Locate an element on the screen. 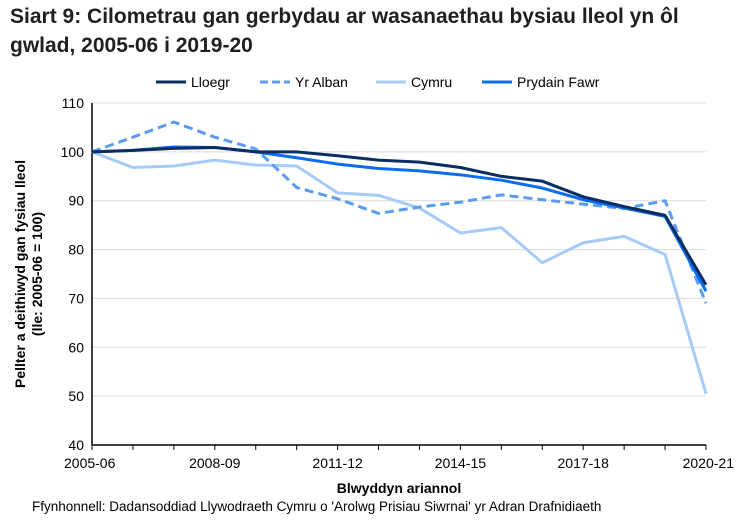  y-tick-label: 110 is located at coordinates (73, 103).